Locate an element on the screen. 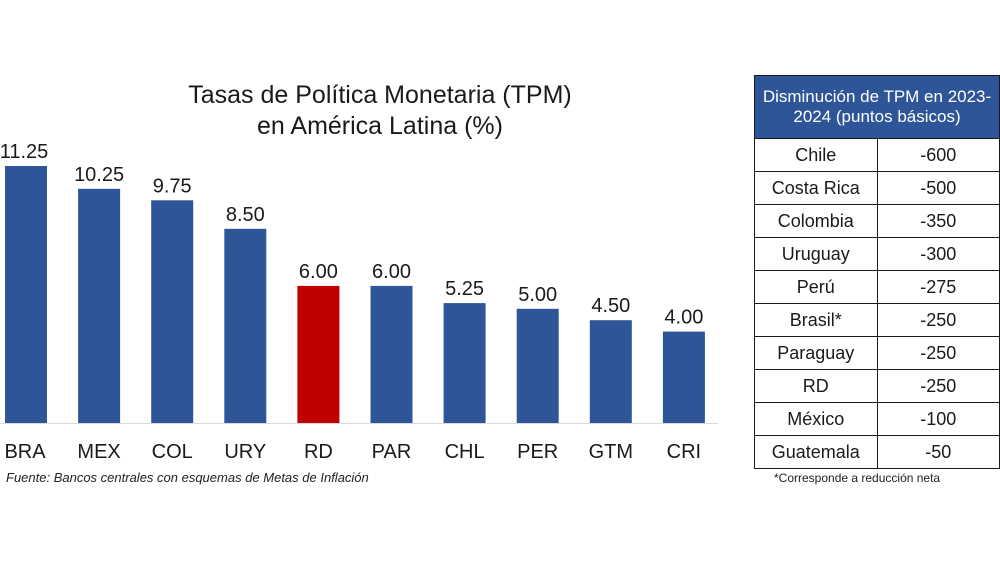  bar-col is located at coordinates (172, 311).